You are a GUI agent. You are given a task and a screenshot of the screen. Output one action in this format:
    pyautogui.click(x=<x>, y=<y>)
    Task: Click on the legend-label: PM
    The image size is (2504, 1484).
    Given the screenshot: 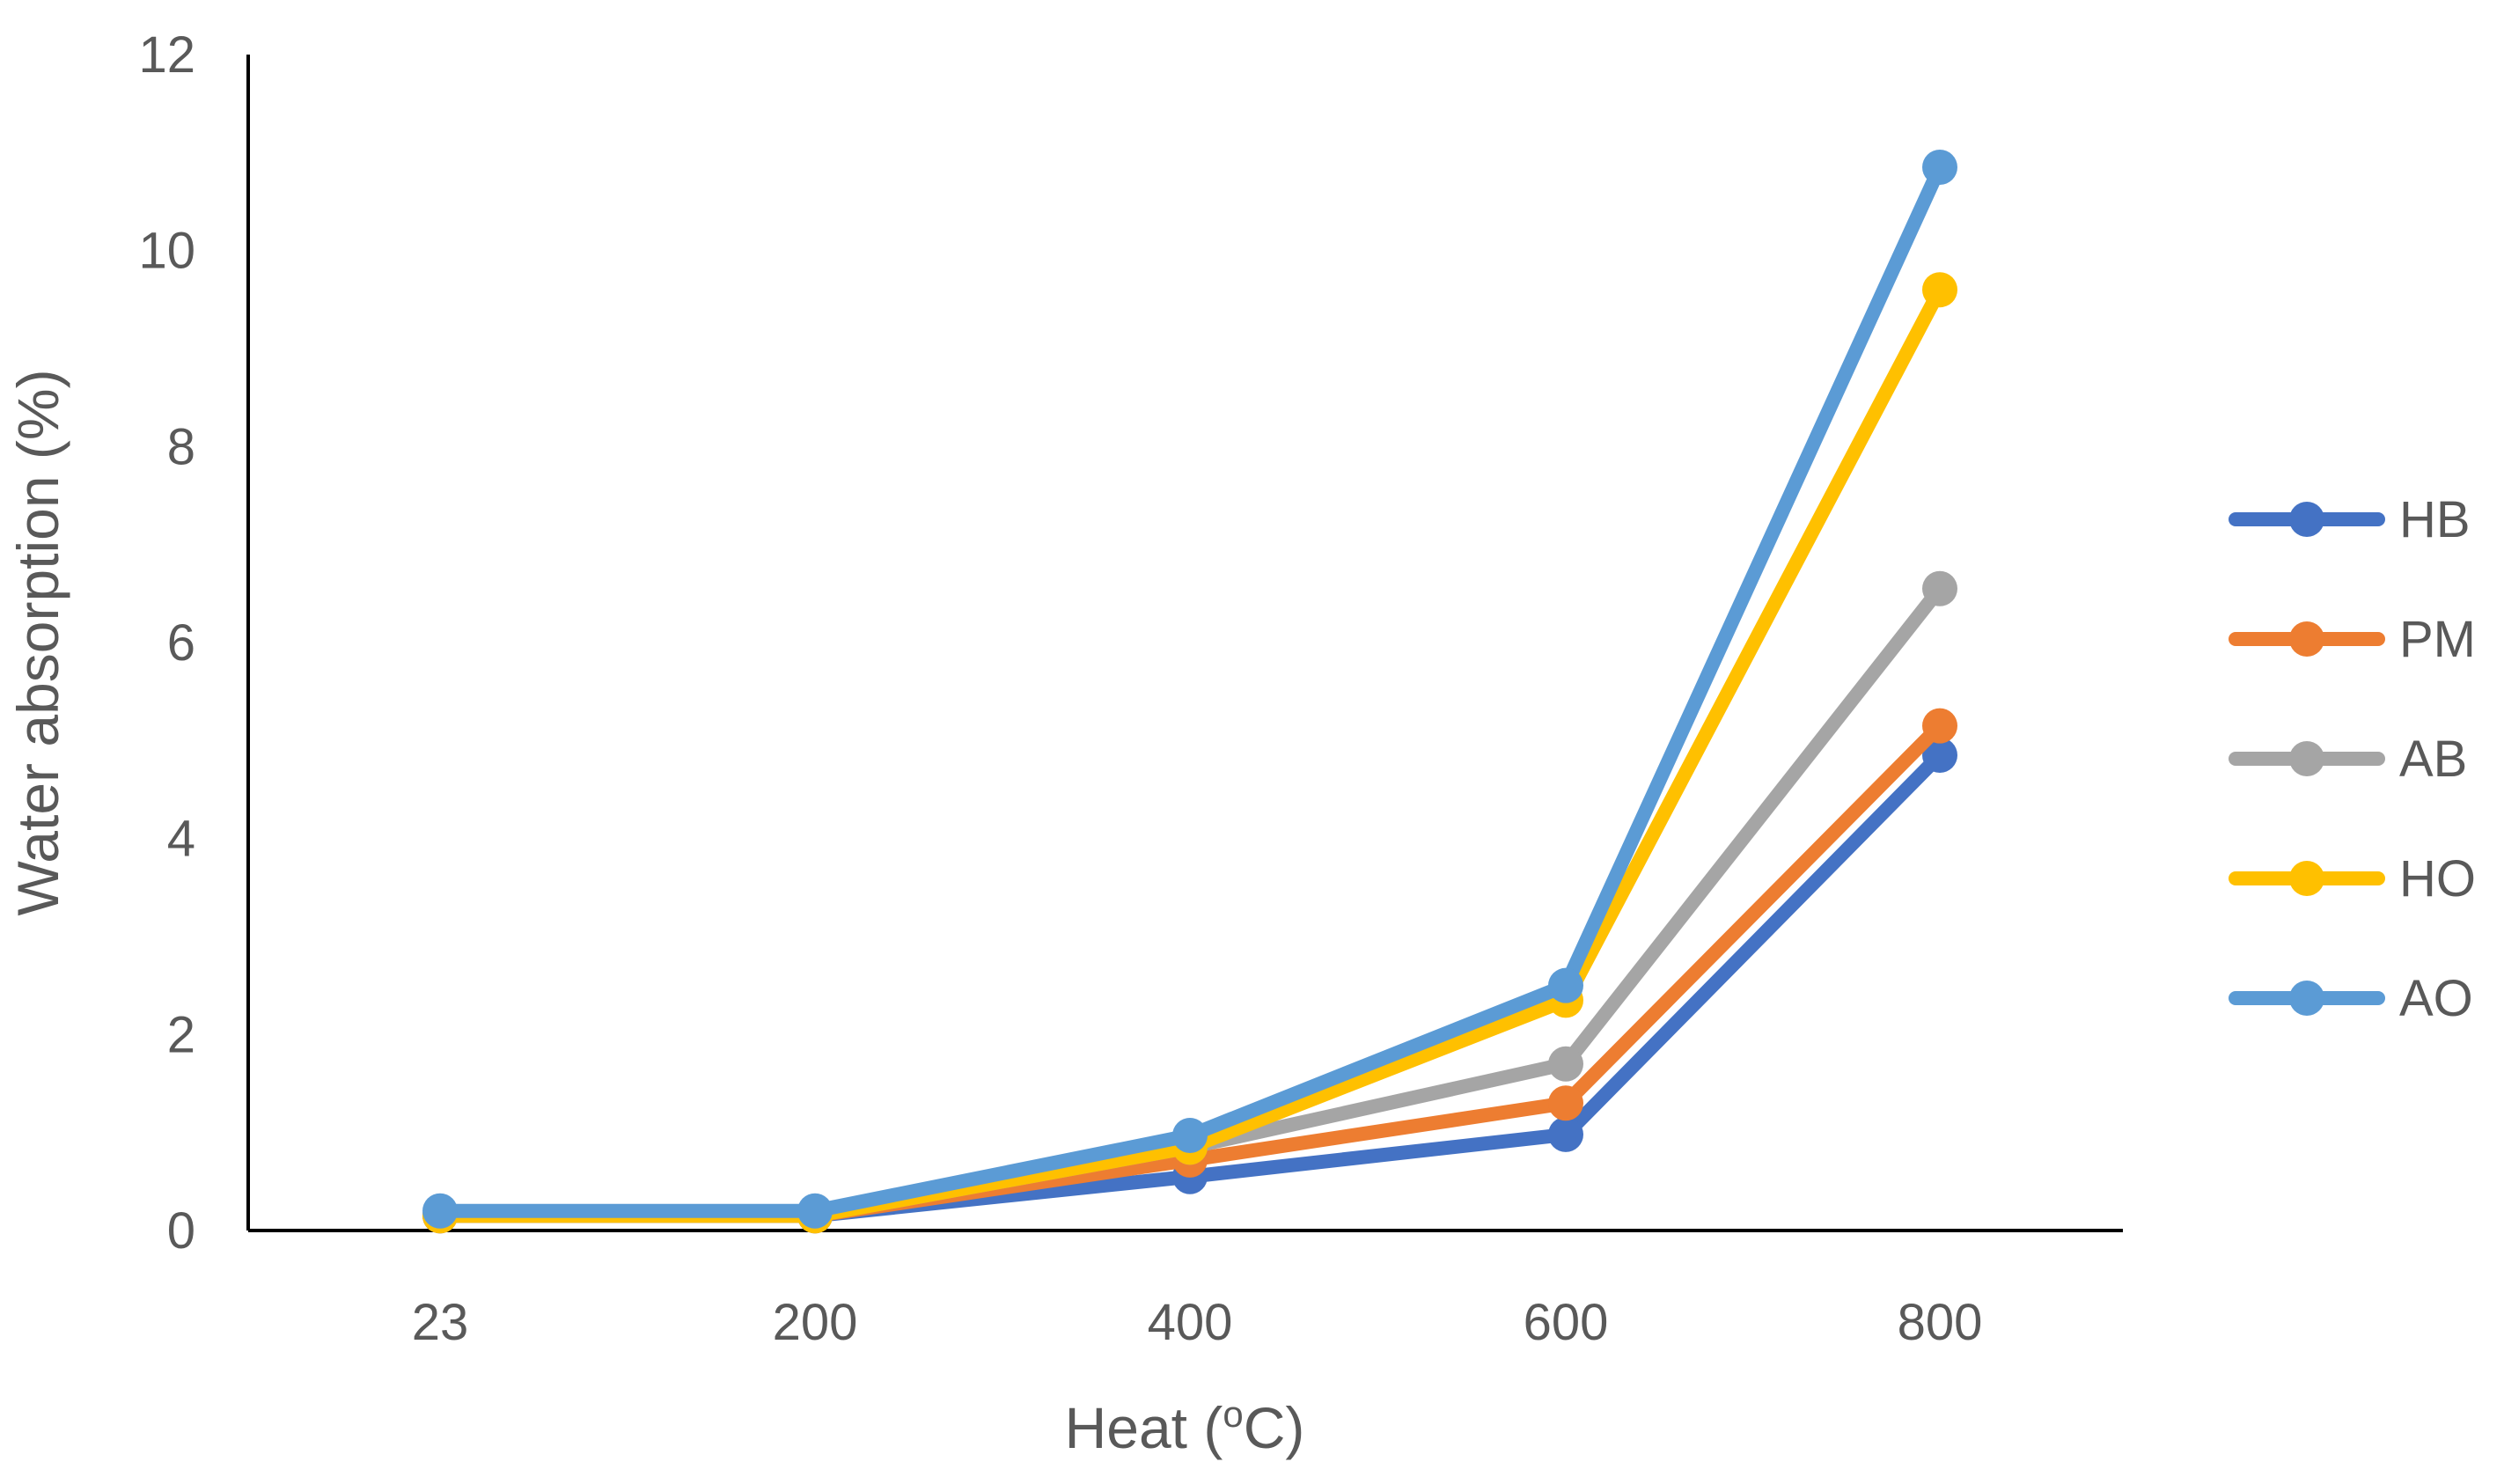 What is the action you would take?
    pyautogui.click(x=2438, y=639)
    